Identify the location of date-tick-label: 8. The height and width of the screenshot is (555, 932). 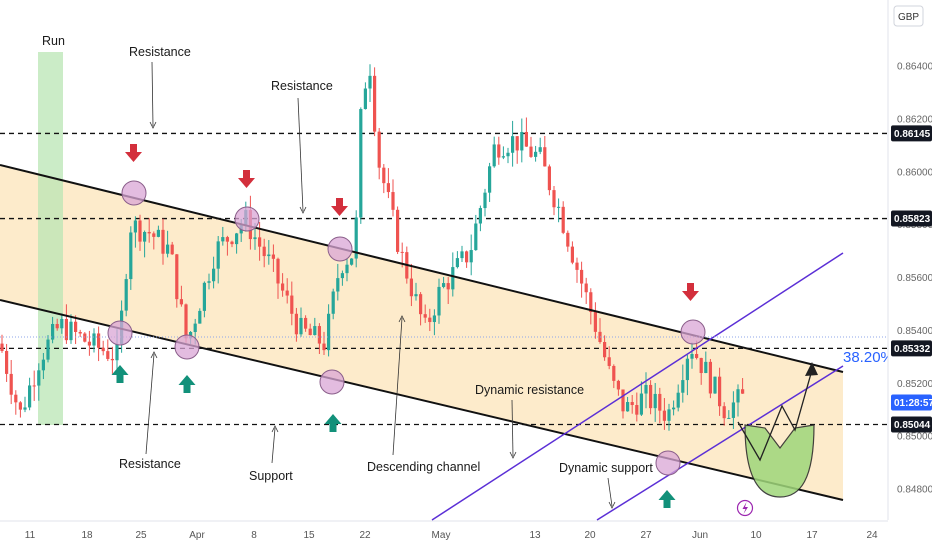
(254, 535).